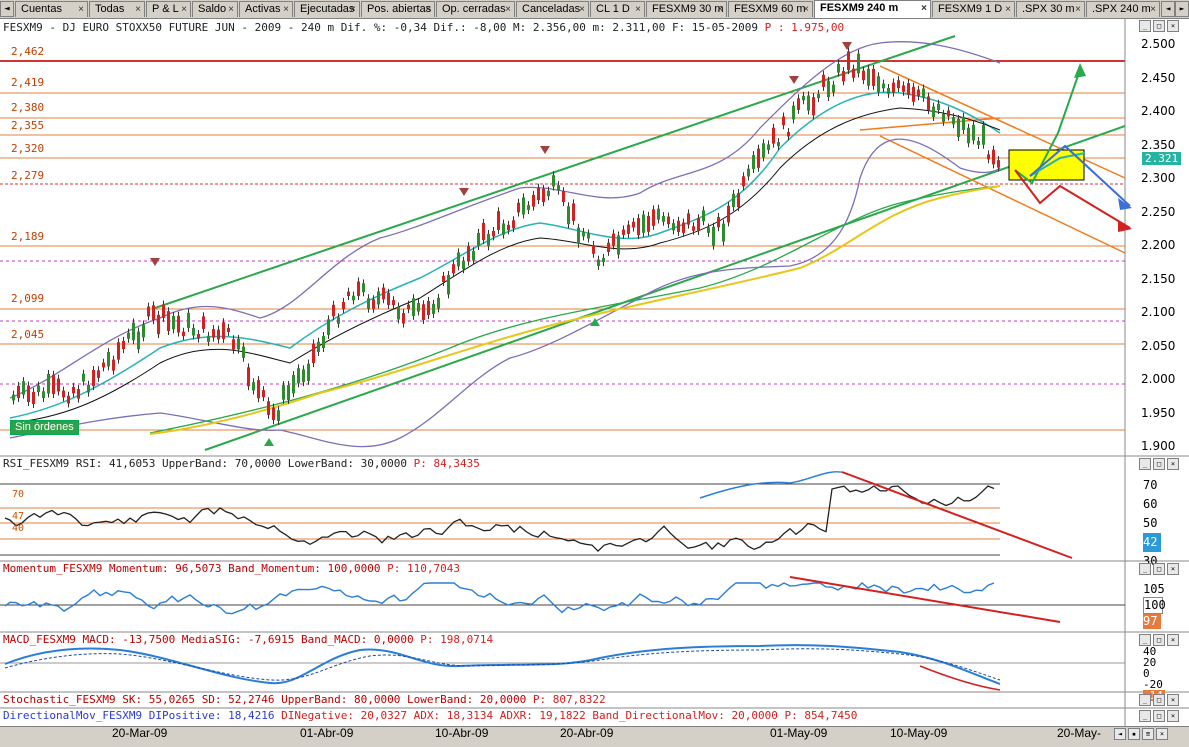 This screenshot has height=747, width=1189. Describe the element at coordinates (327, 9) in the screenshot. I see `tab-ejecutadas: Ejecutadas ×` at that location.